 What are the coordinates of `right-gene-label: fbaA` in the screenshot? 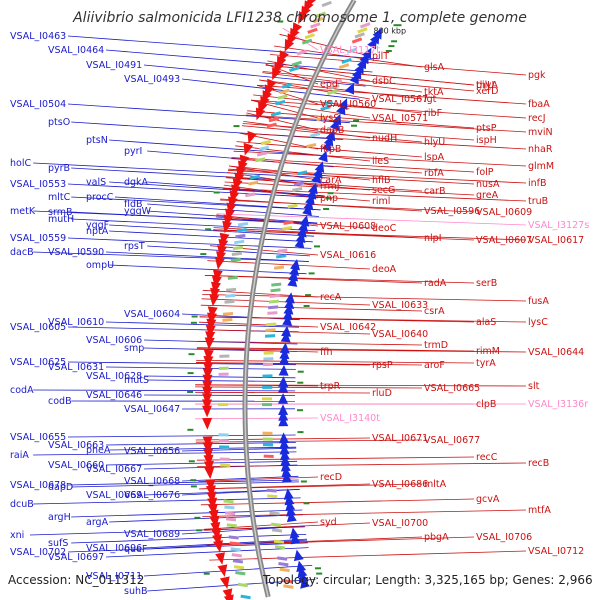 It's located at (539, 104).